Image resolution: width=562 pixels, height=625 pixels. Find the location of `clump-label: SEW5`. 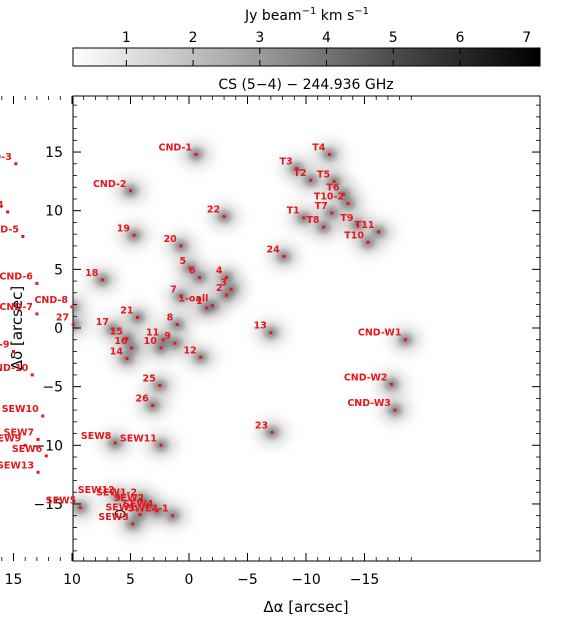

clump-label: SEW5 is located at coordinates (61, 500).